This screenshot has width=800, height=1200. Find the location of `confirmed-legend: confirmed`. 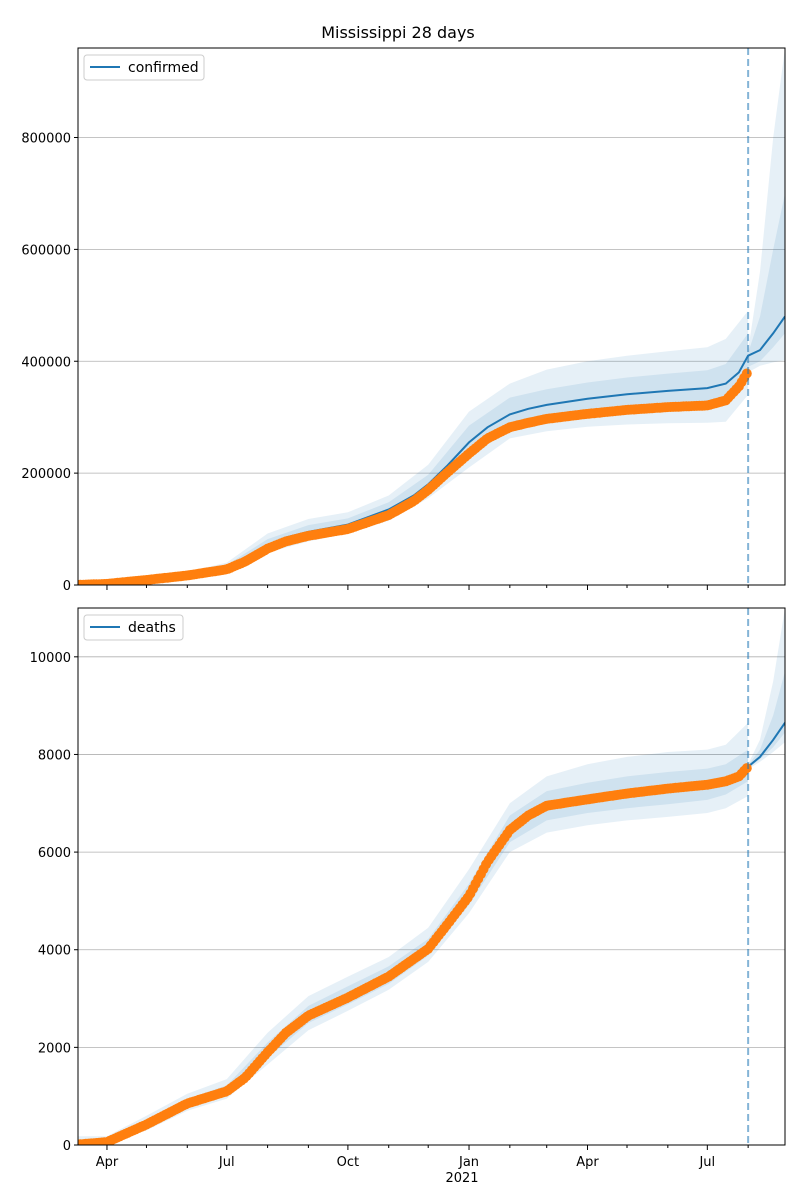

confirmed-legend: confirmed is located at coordinates (144, 67).